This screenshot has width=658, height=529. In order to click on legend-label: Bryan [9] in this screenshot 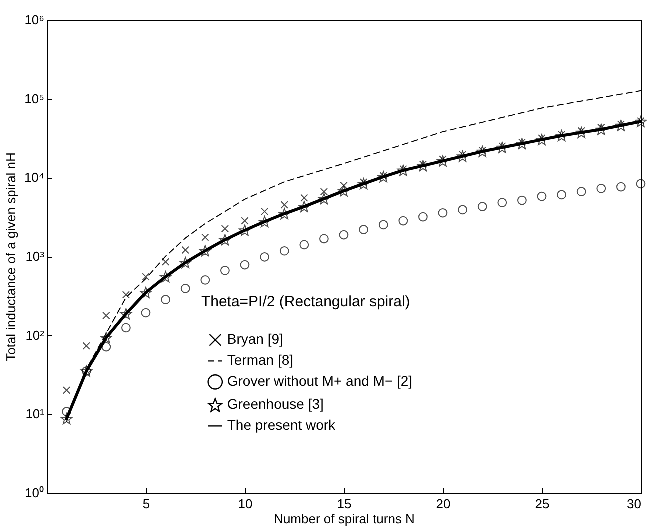, I will do `click(255, 339)`.